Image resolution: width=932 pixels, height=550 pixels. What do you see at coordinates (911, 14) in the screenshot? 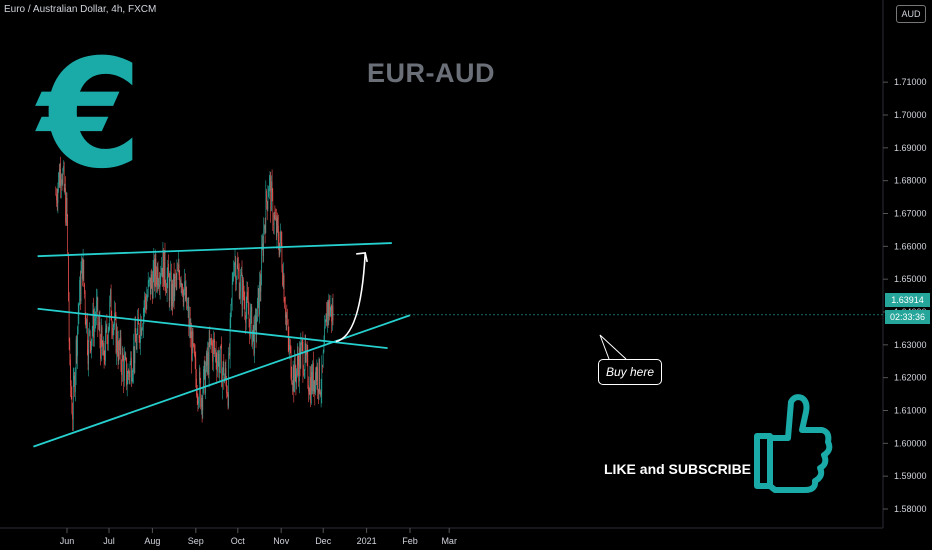
I see `currency-selector: AUD` at bounding box center [911, 14].